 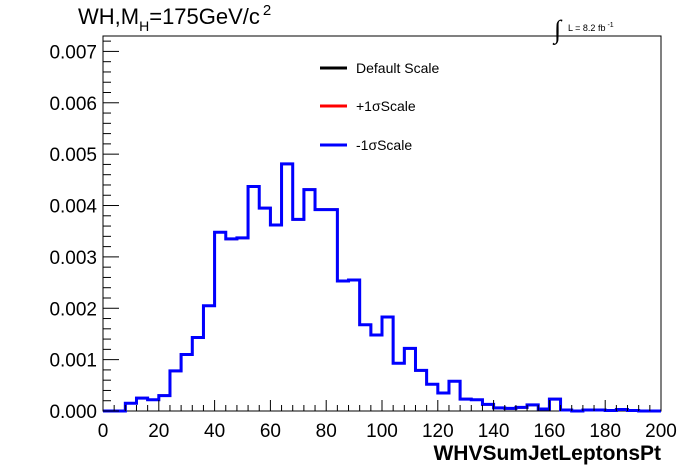 I want to click on y-tick-label: 0.007, so click(x=73, y=52).